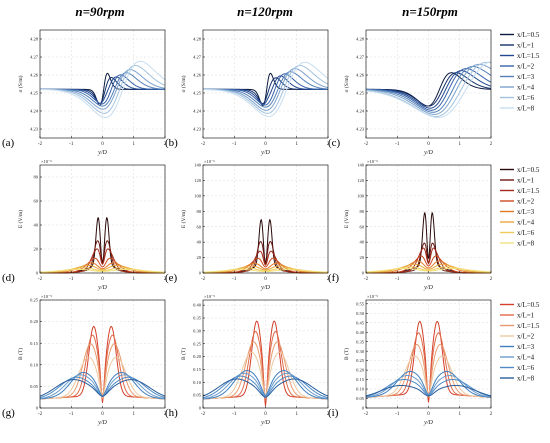 This screenshot has width=550, height=443. Describe the element at coordinates (198, 180) in the screenshot. I see `y-tick-label: 120` at that location.